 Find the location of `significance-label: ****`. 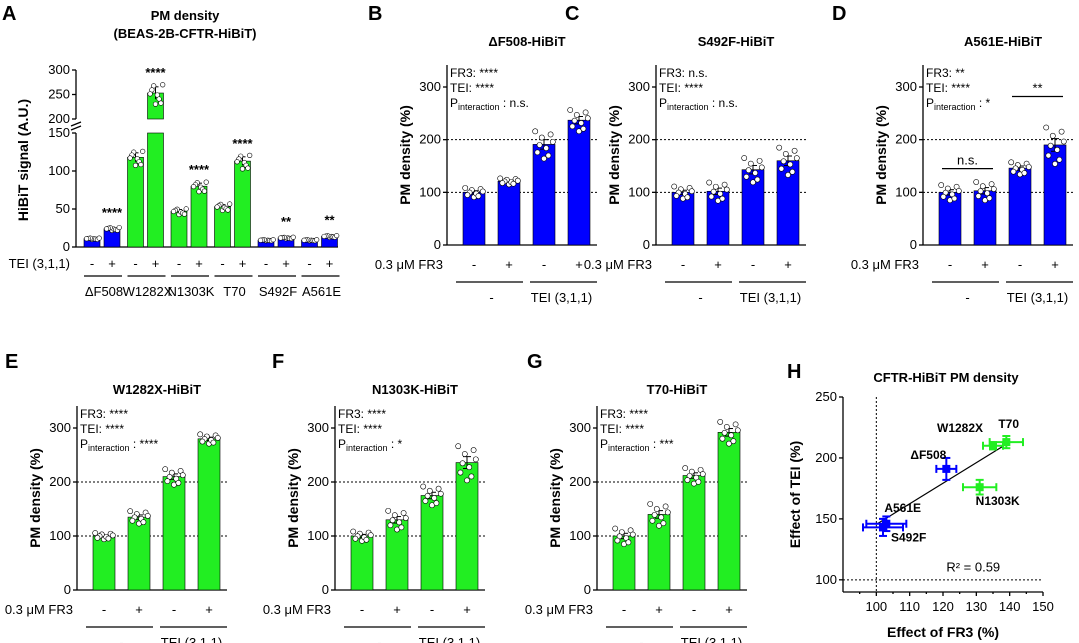

significance-label: **** is located at coordinates (155, 72).